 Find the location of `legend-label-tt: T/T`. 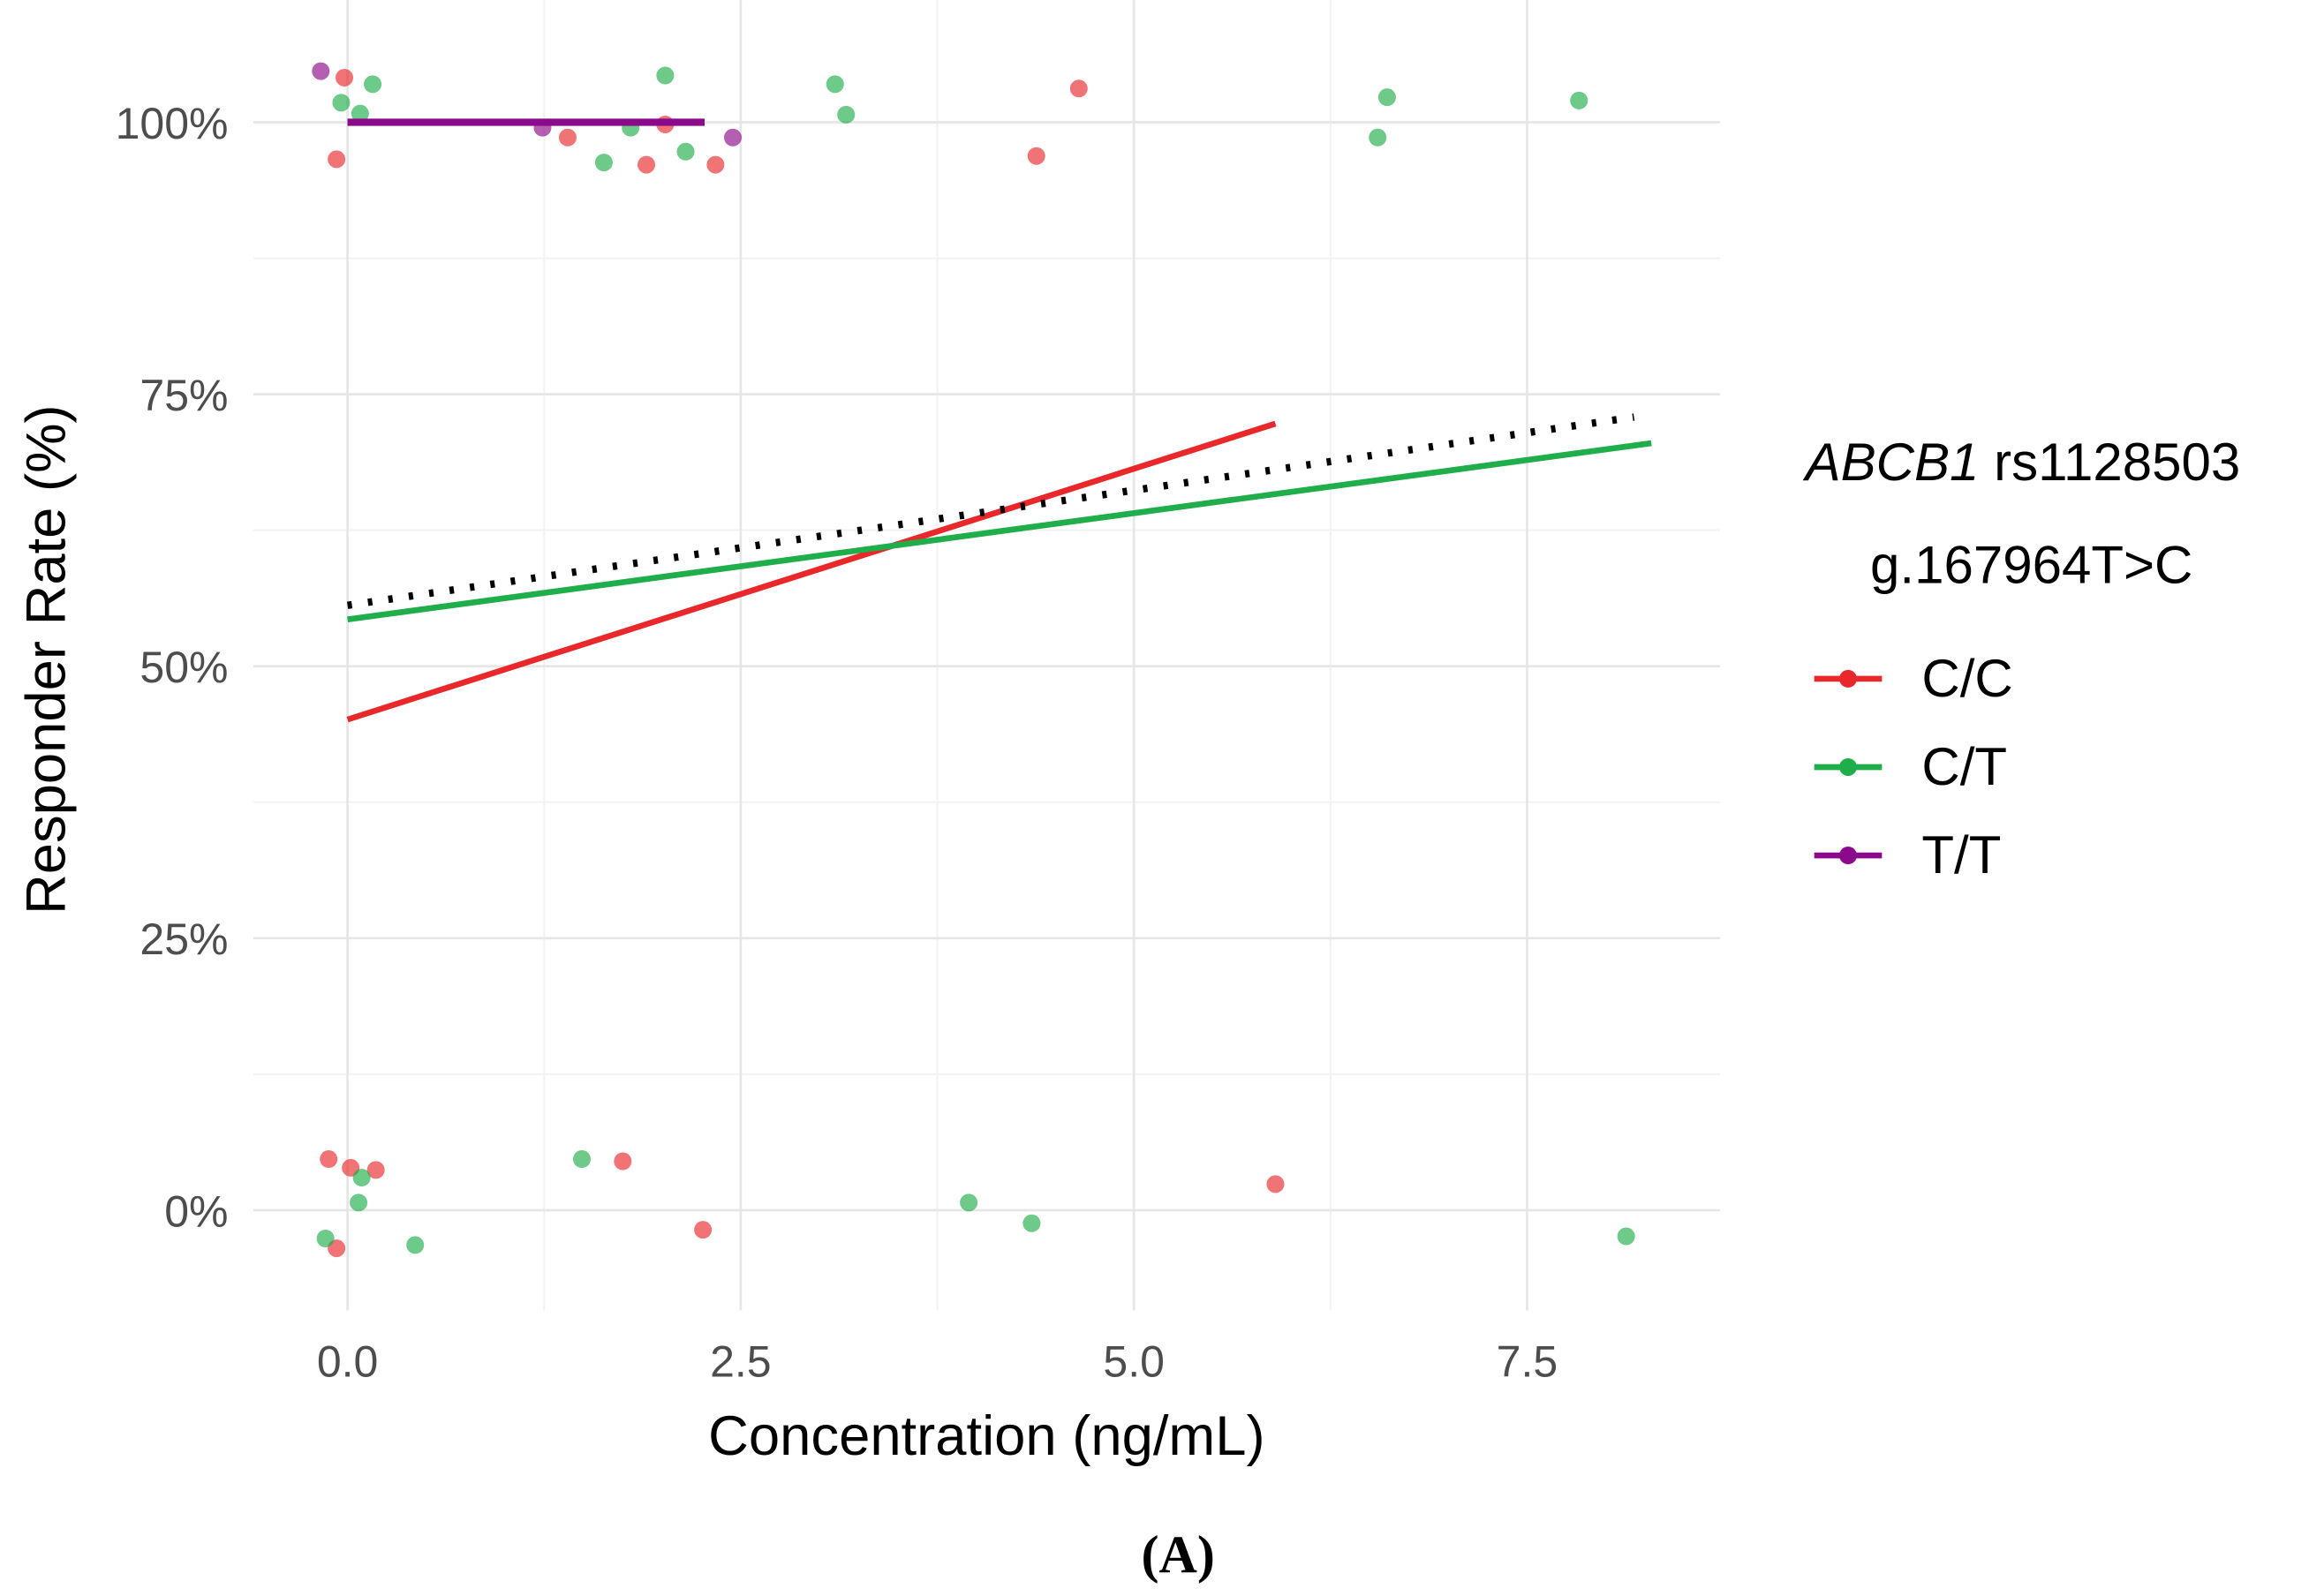

legend-label-tt: T/T is located at coordinates (1961, 855).